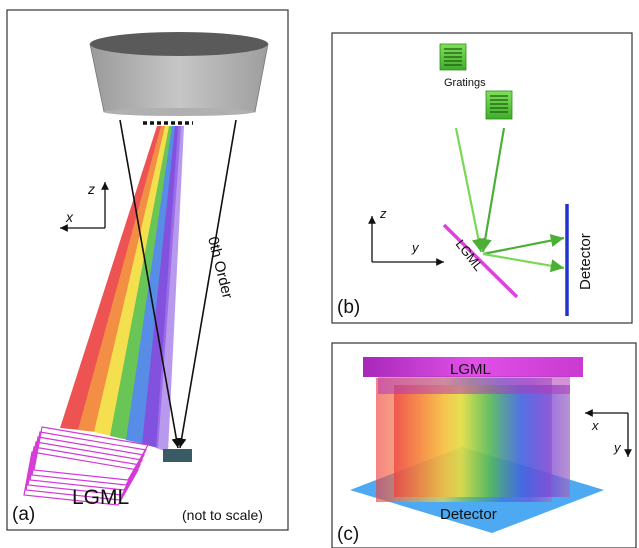 This screenshot has width=639, height=548. What do you see at coordinates (177, 455) in the screenshot?
I see `zero-order-detector` at bounding box center [177, 455].